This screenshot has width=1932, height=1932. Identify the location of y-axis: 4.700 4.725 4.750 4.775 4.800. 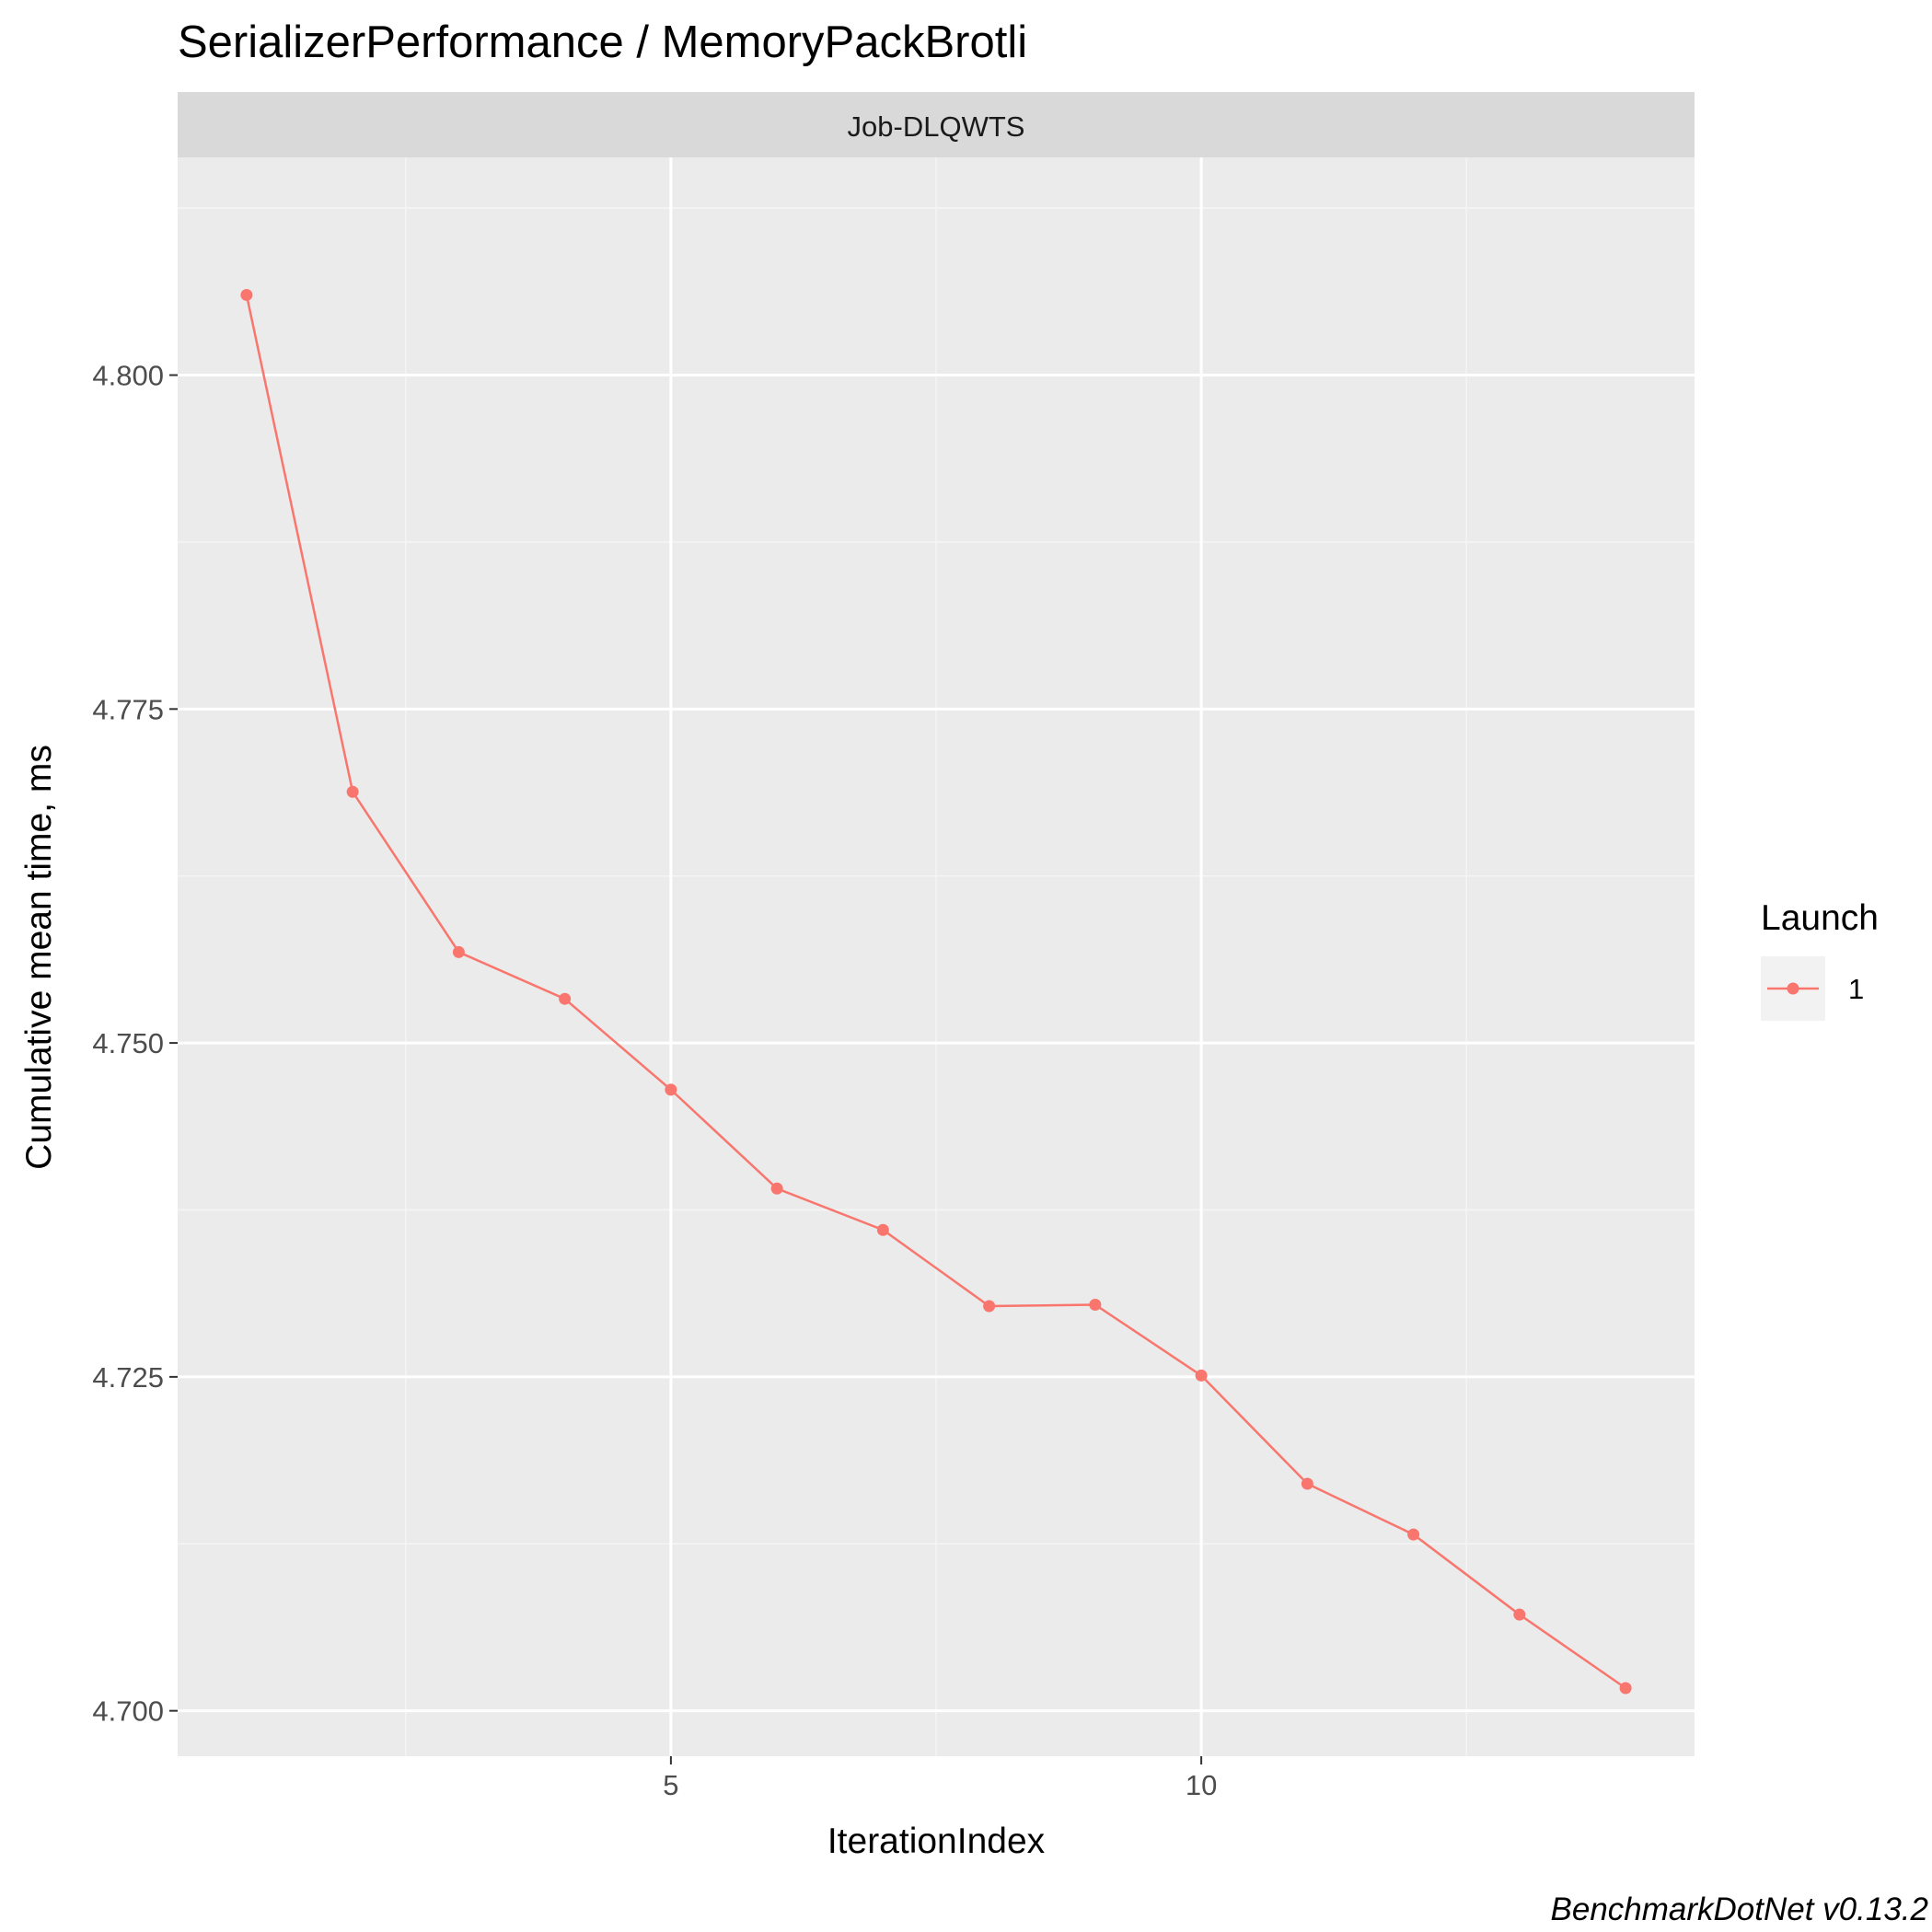
(135, 1044).